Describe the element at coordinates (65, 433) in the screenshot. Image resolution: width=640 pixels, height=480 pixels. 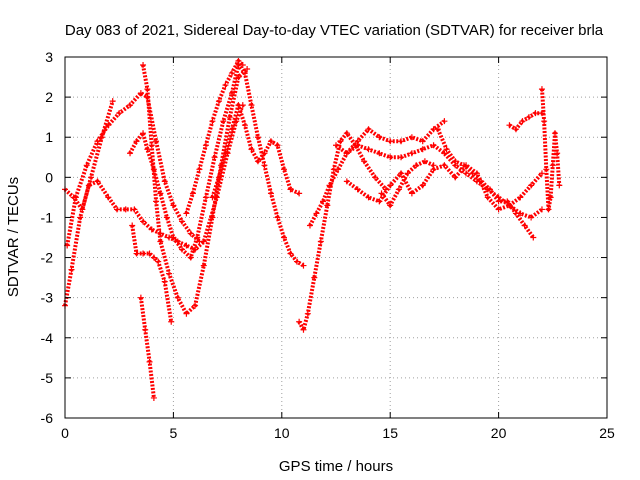
I see `x-tick-label: 0` at that location.